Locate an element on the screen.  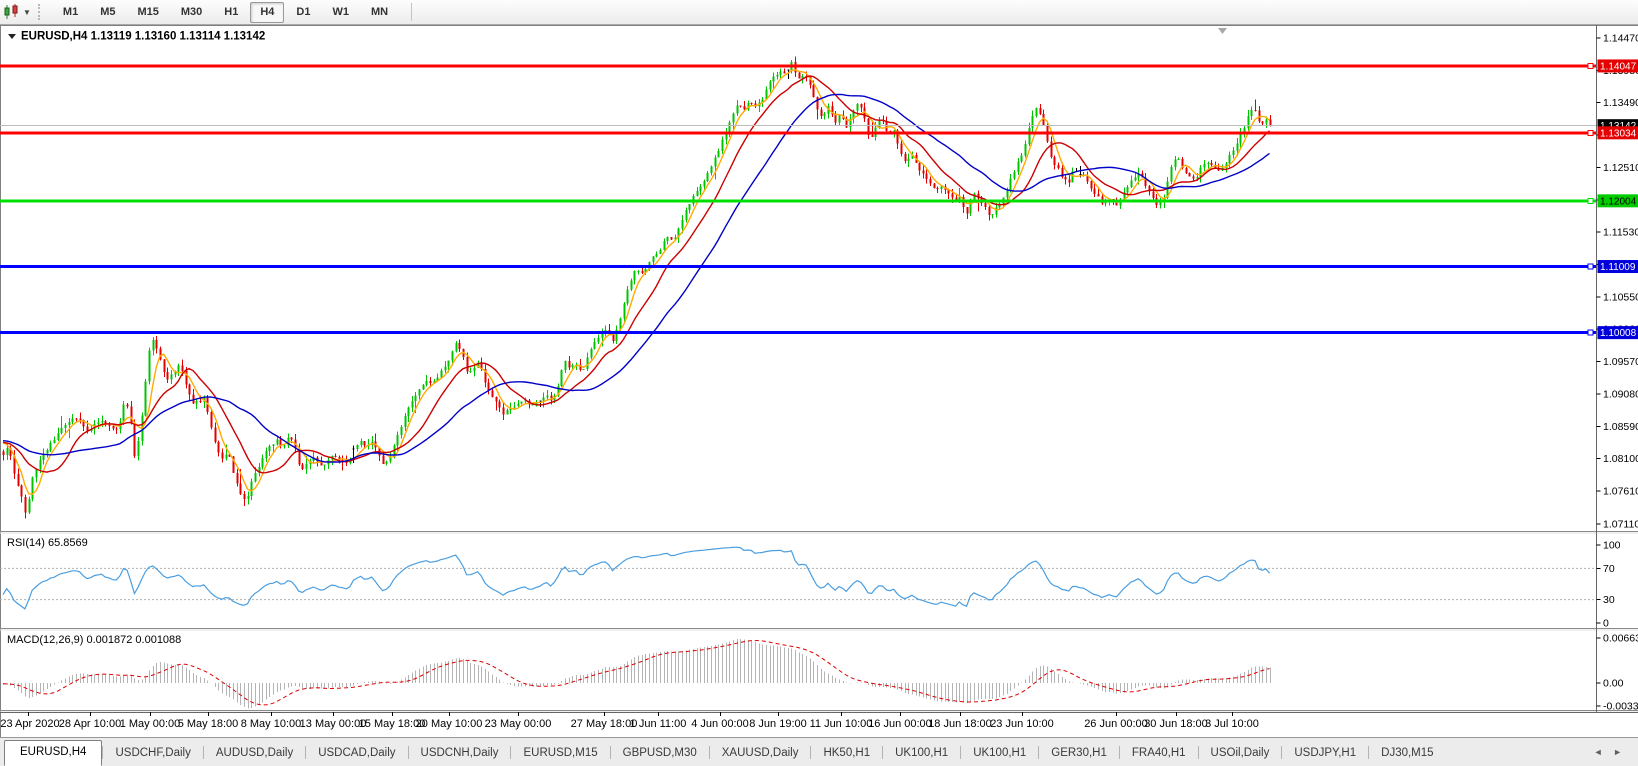
timeframe-button-d1: D1 is located at coordinates (303, 11).